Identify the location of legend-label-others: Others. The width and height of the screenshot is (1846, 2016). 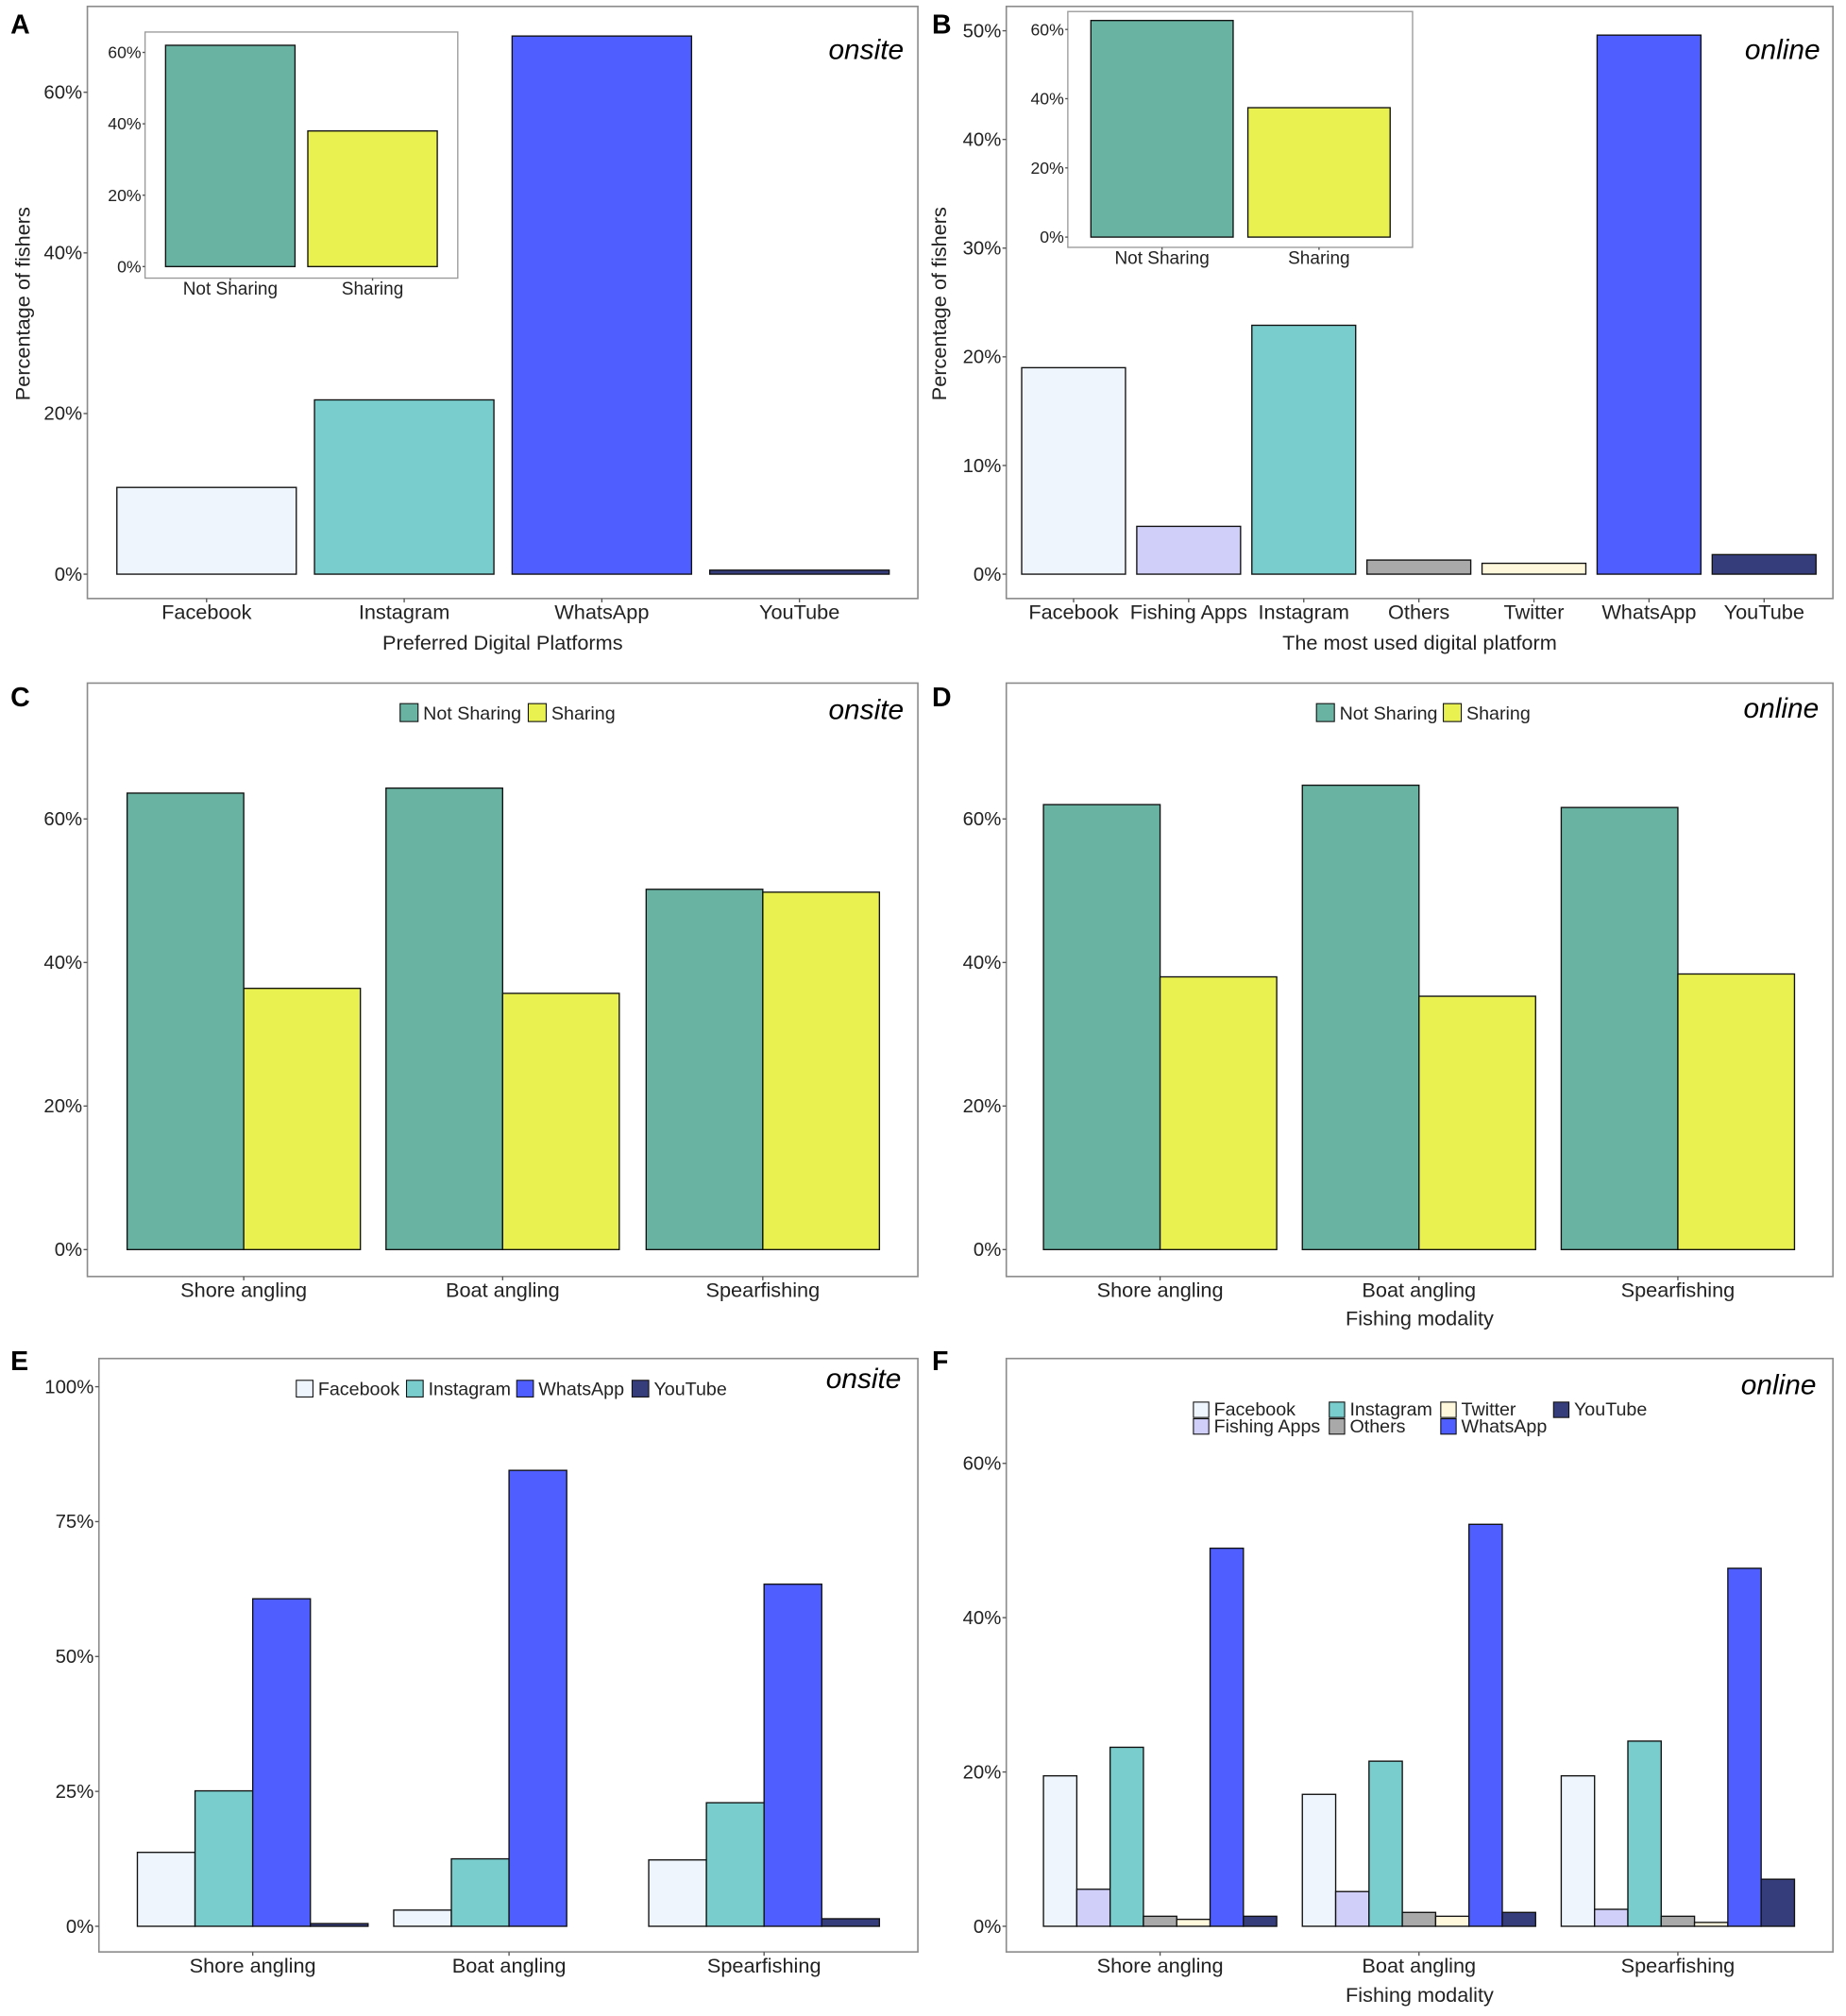
(1377, 1426).